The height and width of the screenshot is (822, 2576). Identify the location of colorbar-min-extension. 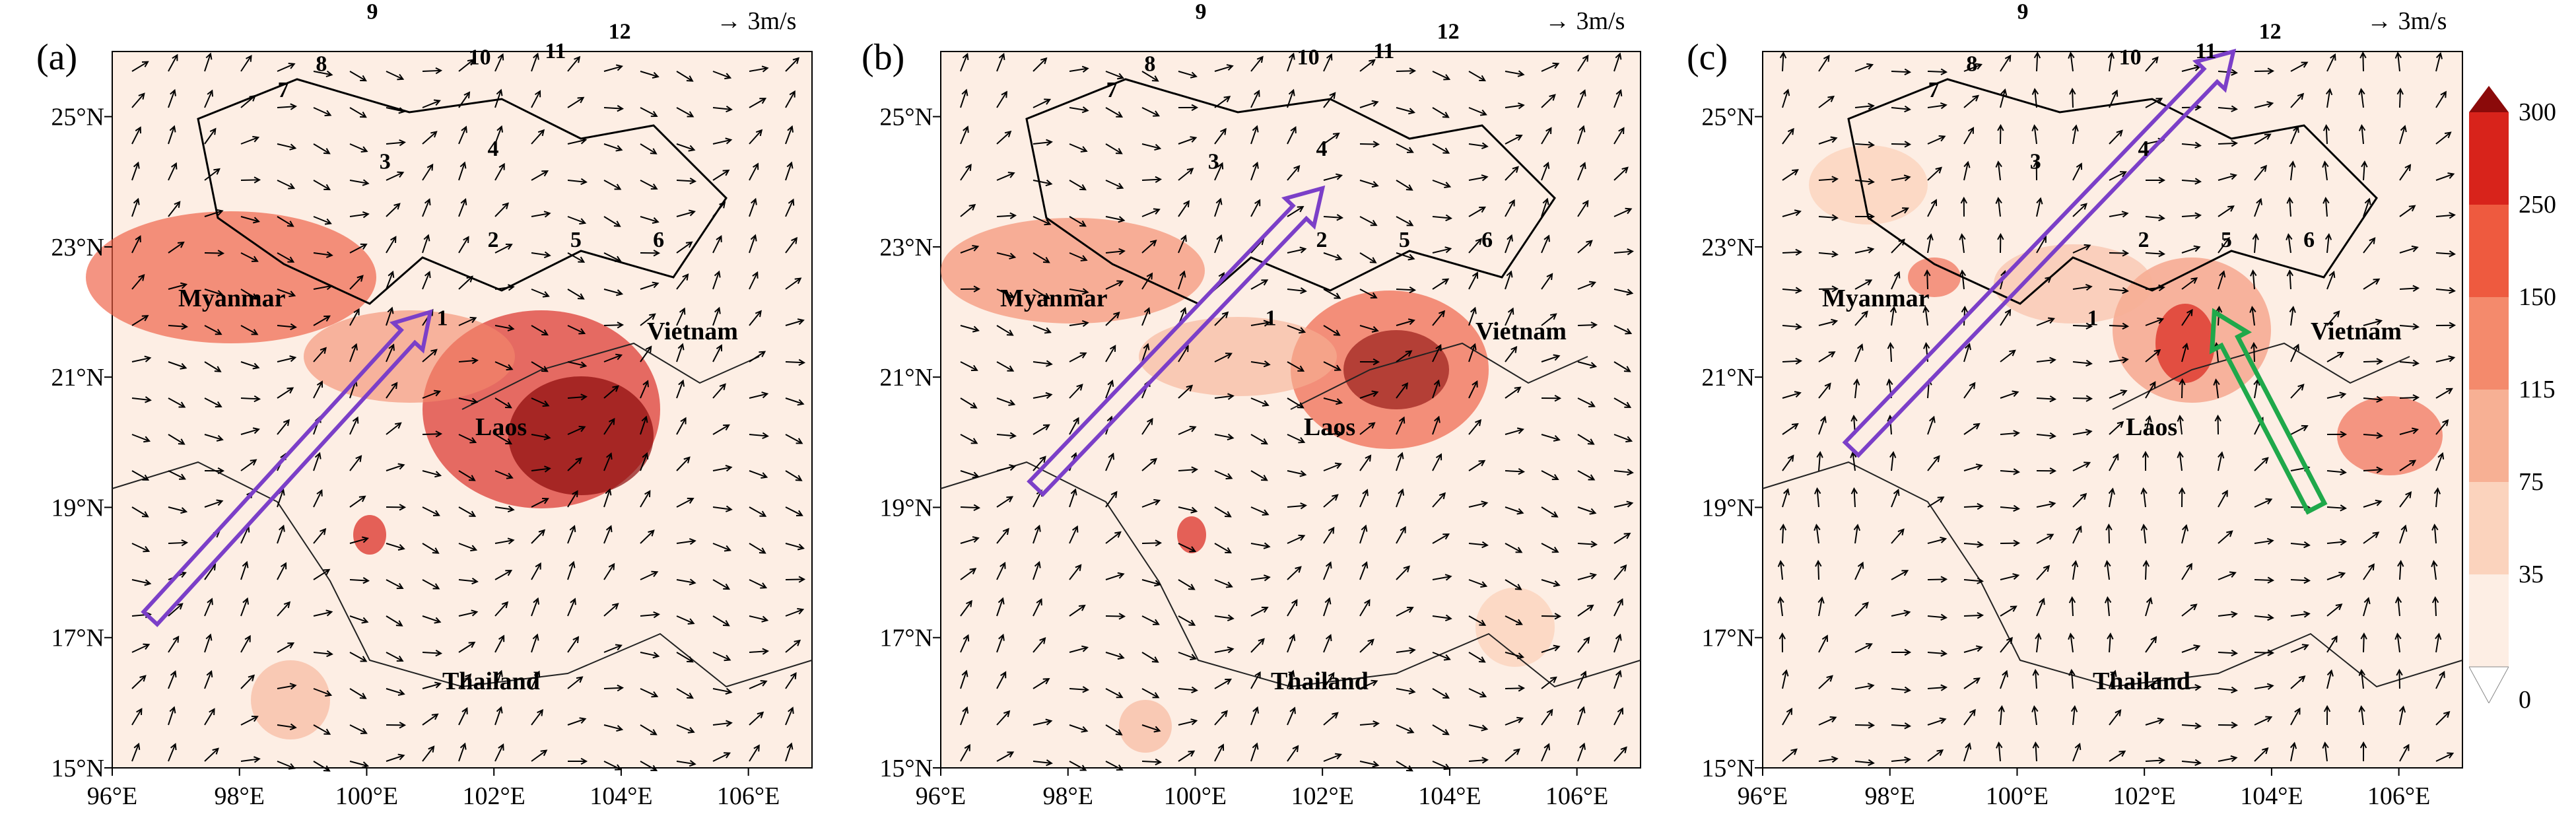
(2488, 685).